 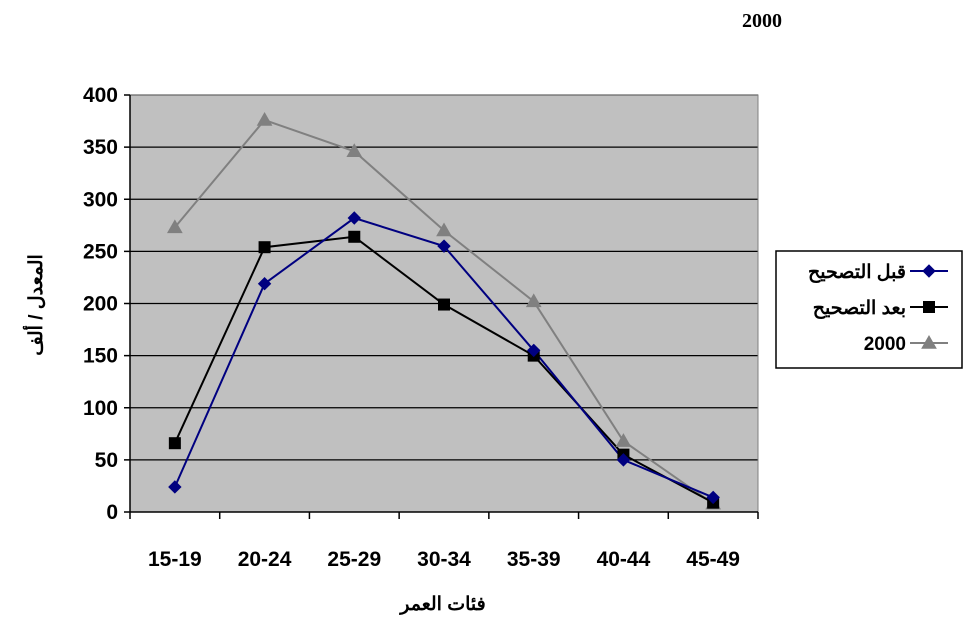 I want to click on legend-item: قبل التصحيح, so click(x=878, y=272).